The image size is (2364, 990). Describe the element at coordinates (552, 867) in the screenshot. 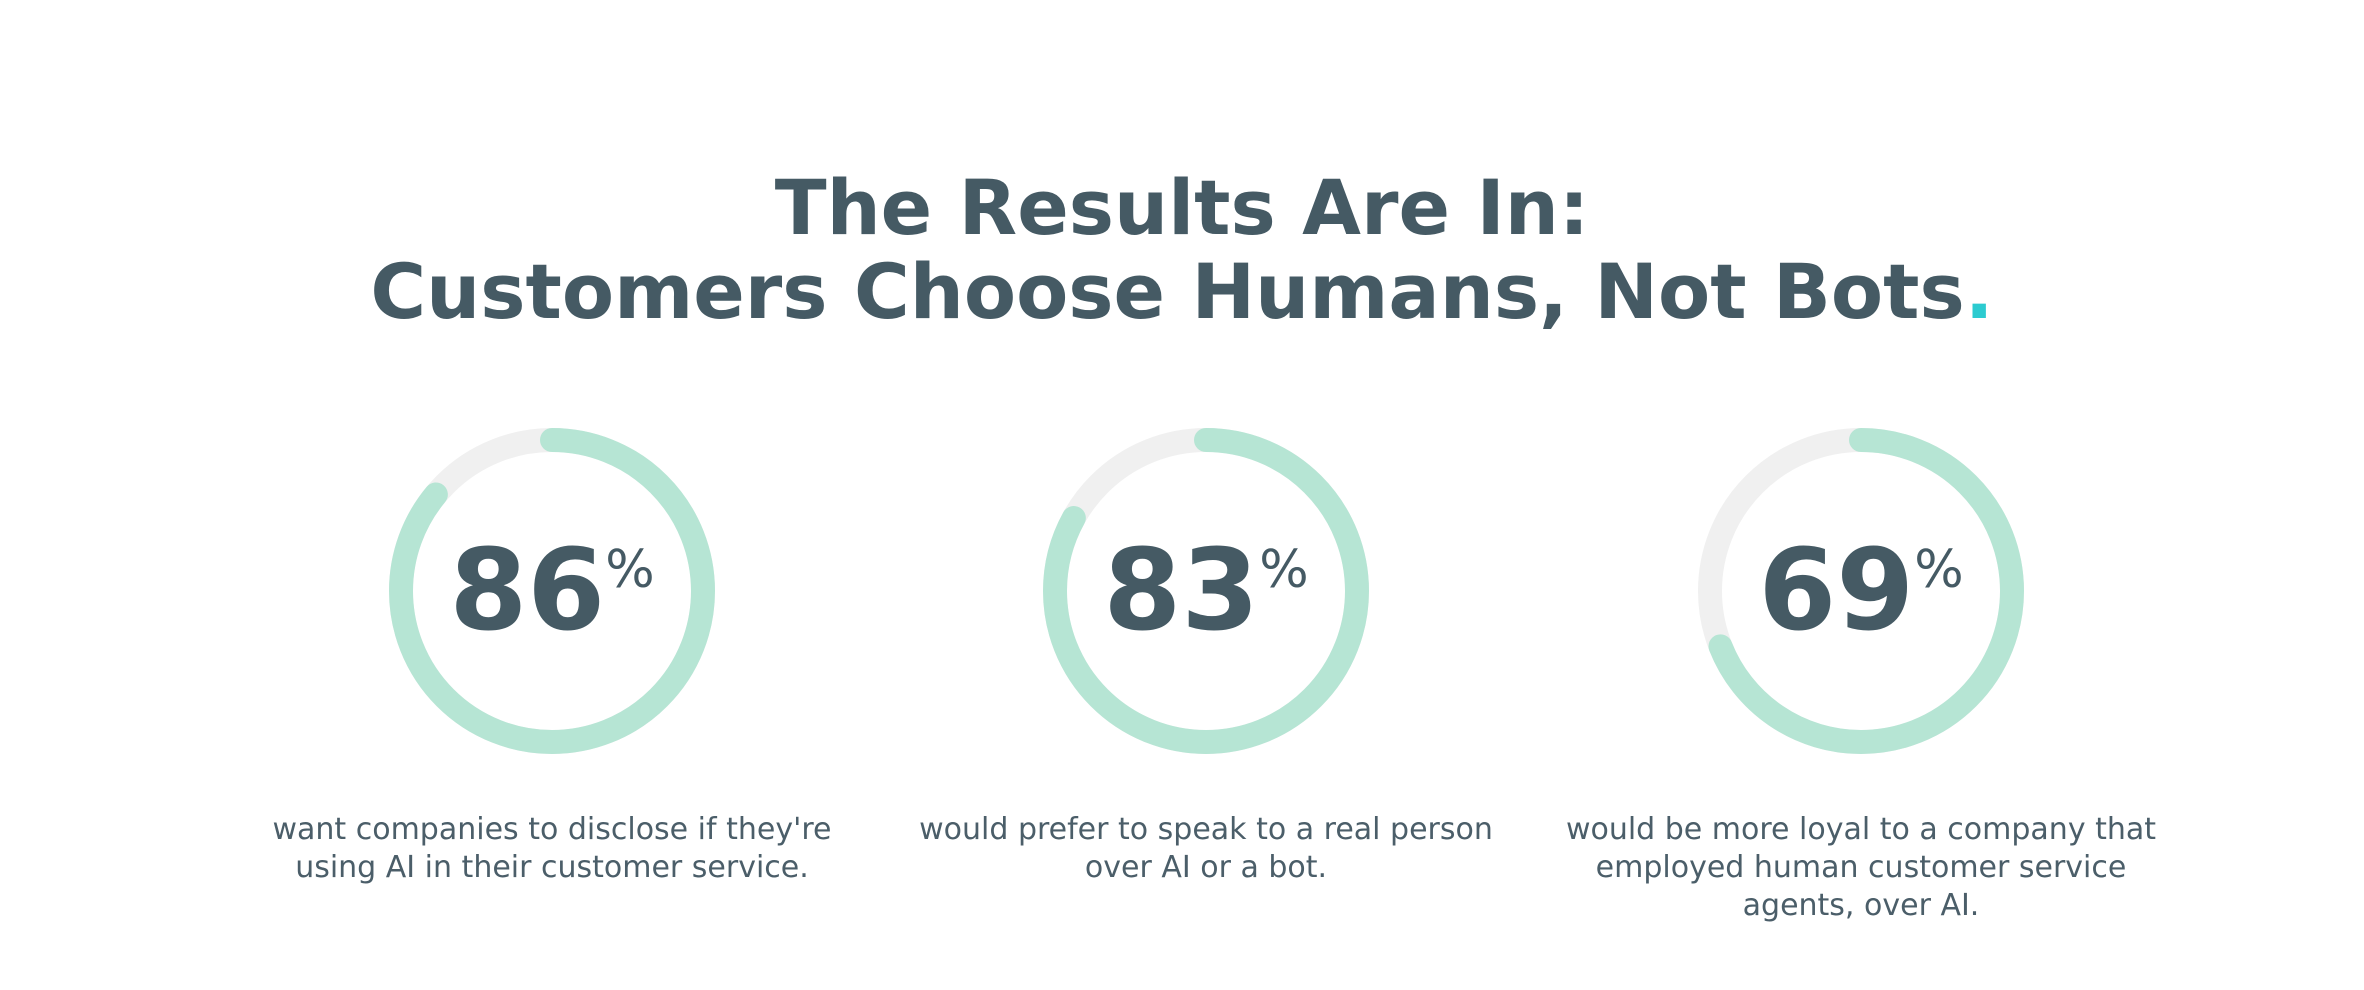

I see `caption-line: using AI in their customer service.` at that location.